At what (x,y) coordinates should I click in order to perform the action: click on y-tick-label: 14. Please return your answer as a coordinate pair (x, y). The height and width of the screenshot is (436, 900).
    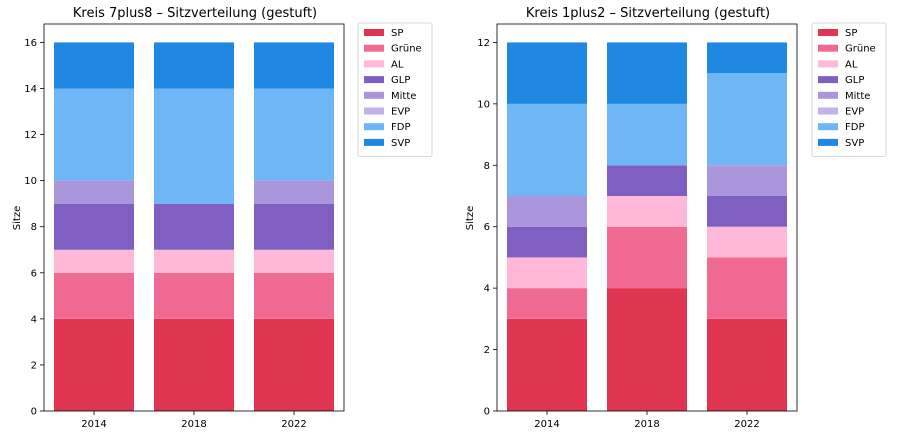
    Looking at the image, I should click on (30, 89).